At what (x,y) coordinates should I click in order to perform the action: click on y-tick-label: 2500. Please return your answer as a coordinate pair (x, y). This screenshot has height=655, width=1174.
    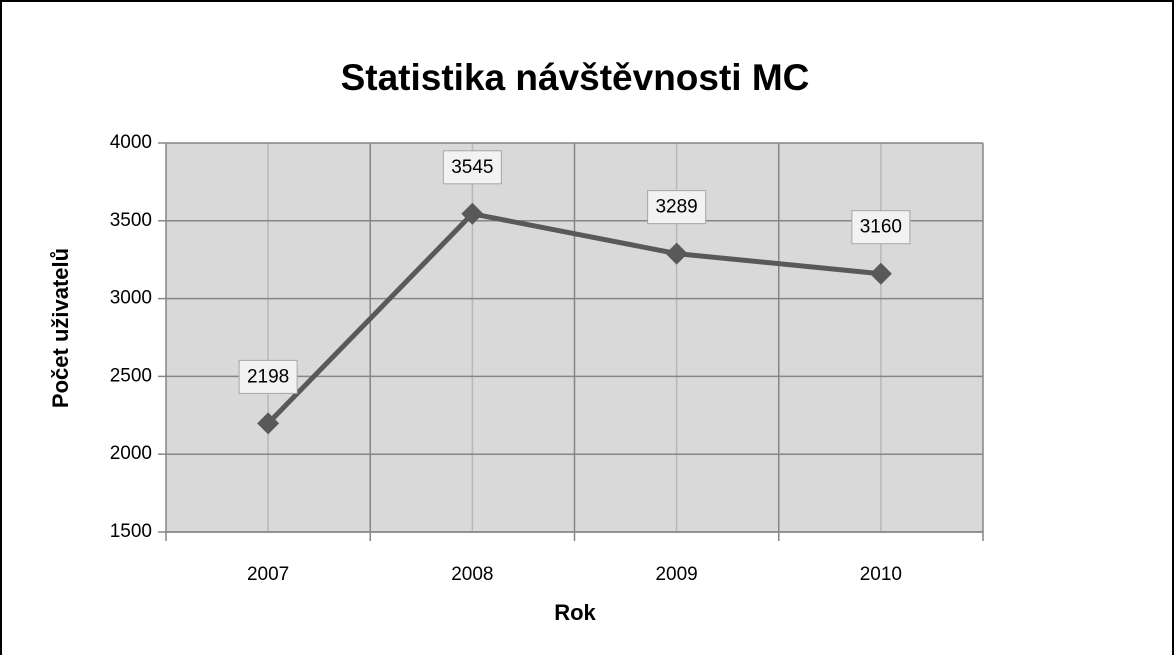
    Looking at the image, I should click on (131, 375).